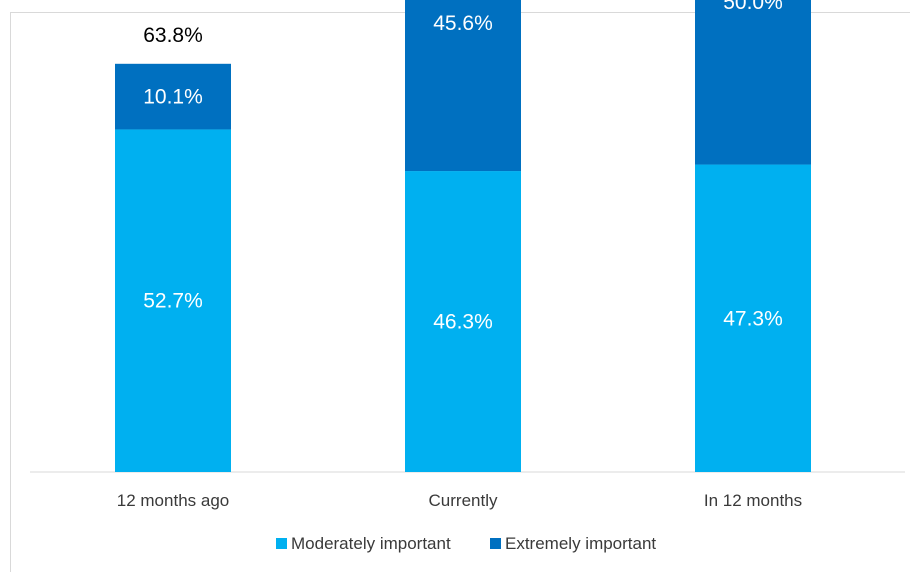  Describe the element at coordinates (580, 543) in the screenshot. I see `legend-label-extremely: Extremely important` at that location.